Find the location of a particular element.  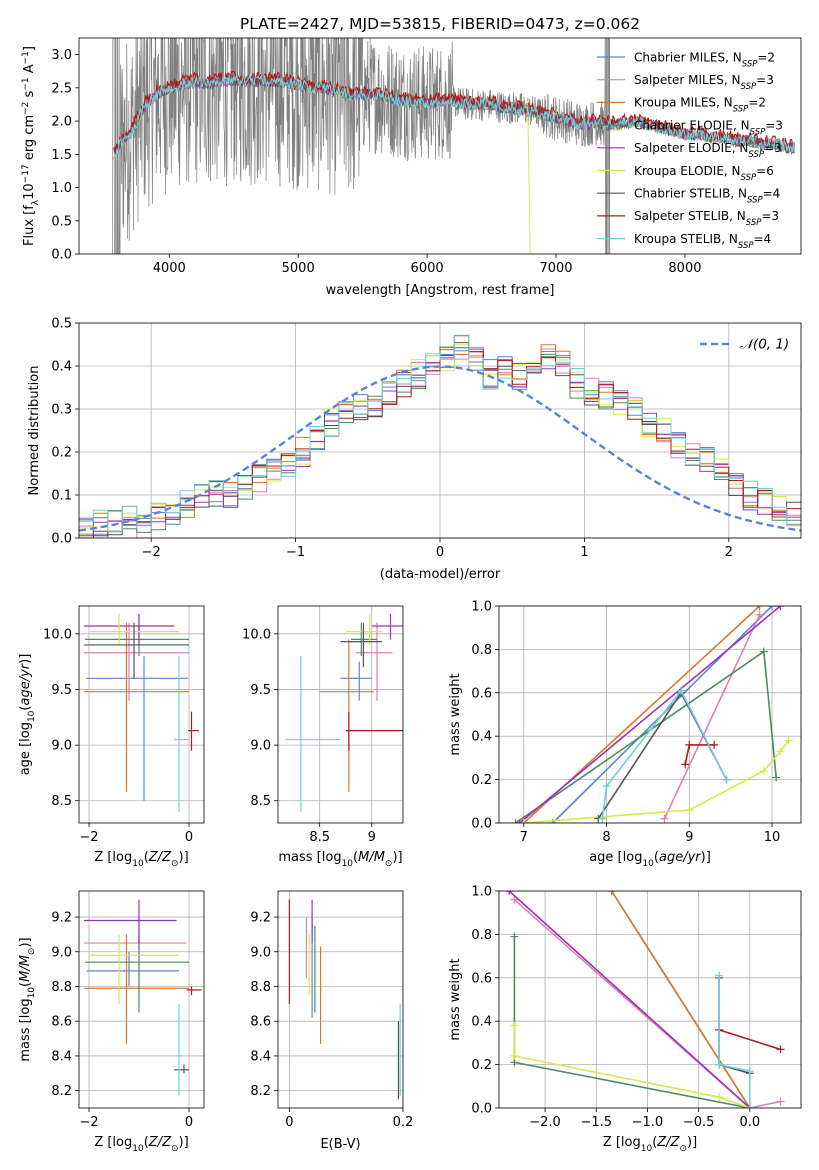

y-tick-label: 1.0 is located at coordinates (61, 188).